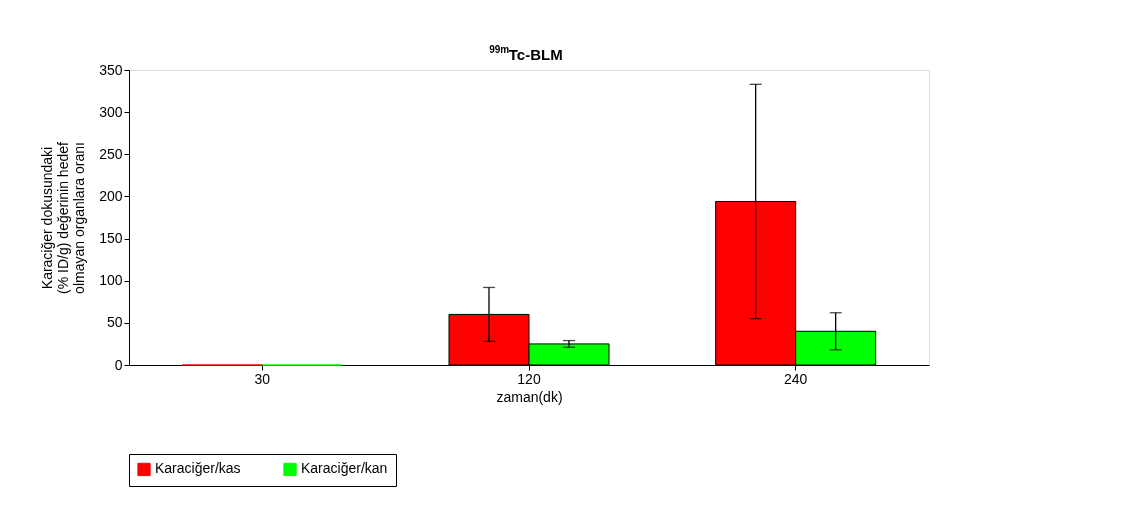 This screenshot has width=1126, height=526. Describe the element at coordinates (111, 238) in the screenshot. I see `y-tick-label: 150` at that location.